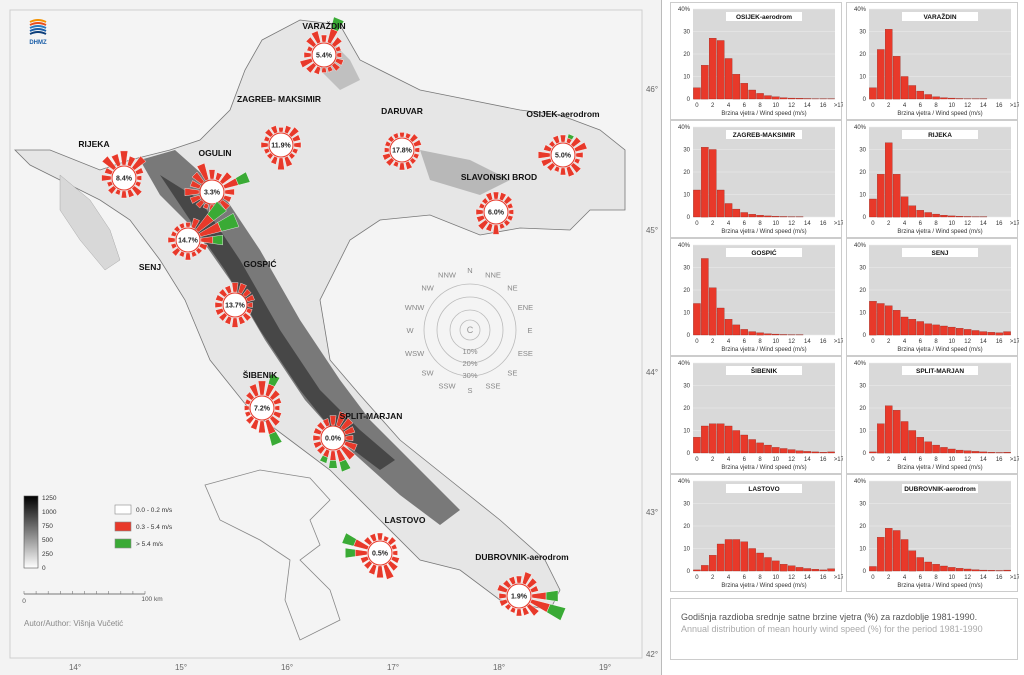 The height and width of the screenshot is (675, 1024). What do you see at coordinates (760, 224) in the screenshot?
I see `x-tick-label: 8` at bounding box center [760, 224].